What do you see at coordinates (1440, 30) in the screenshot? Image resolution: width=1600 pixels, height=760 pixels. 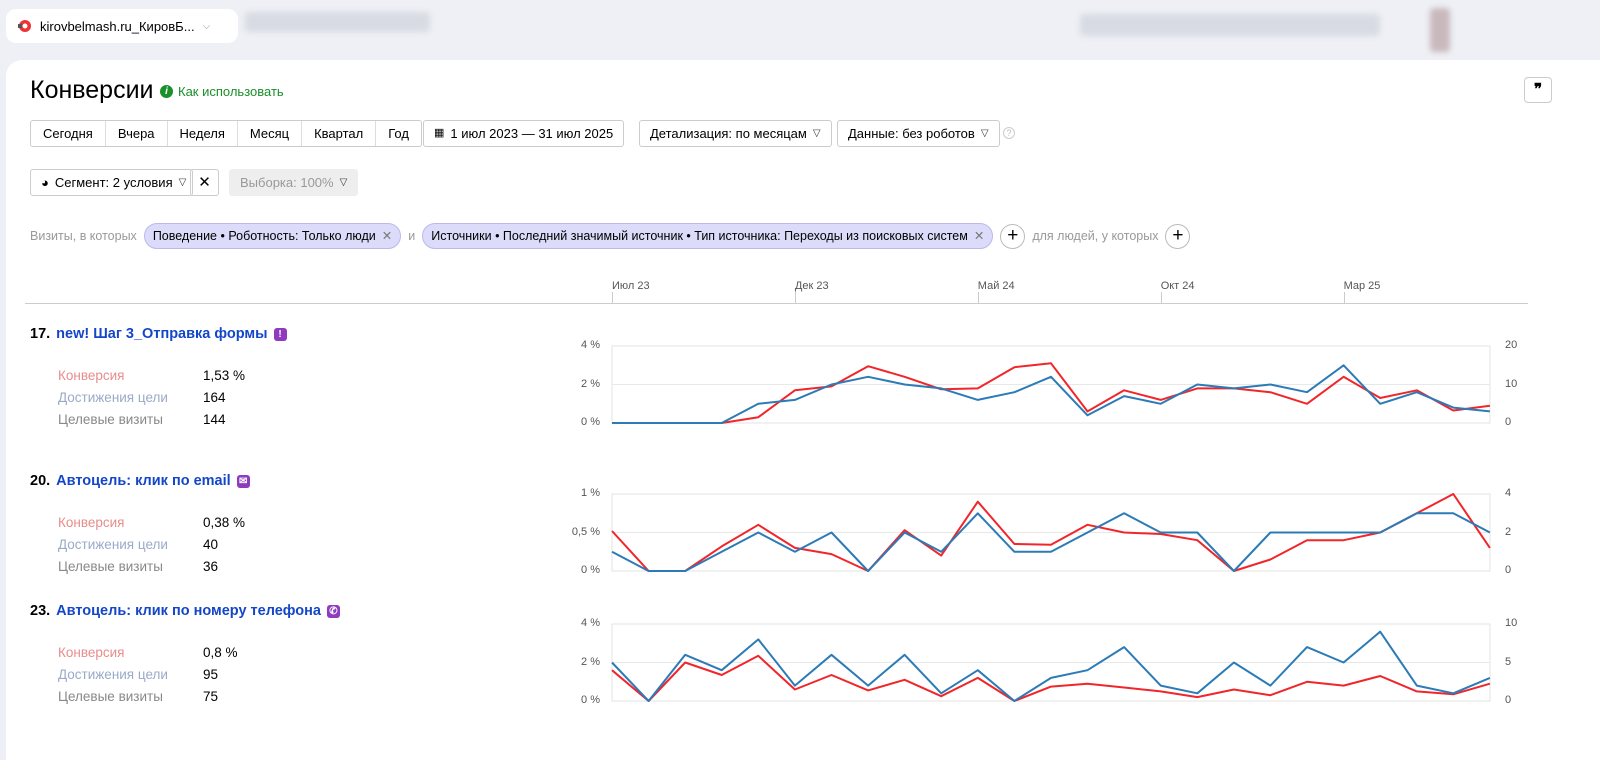 I see `blurred-avatar` at bounding box center [1440, 30].